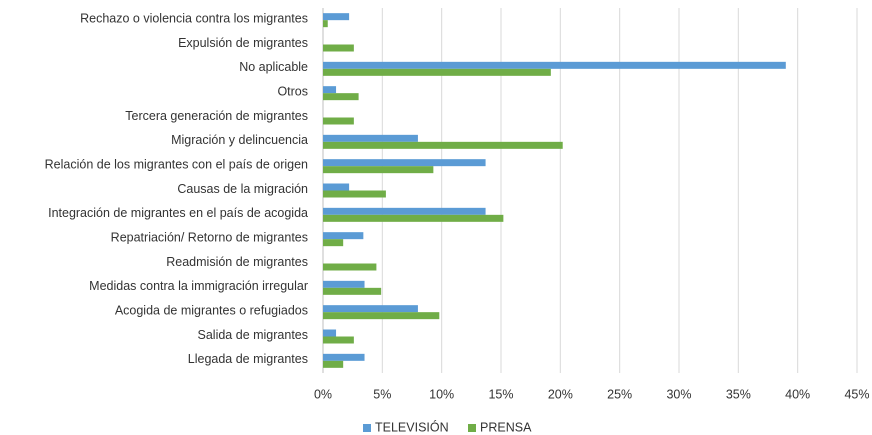  What do you see at coordinates (273, 67) in the screenshot?
I see `y-tick-label: No aplicable` at bounding box center [273, 67].